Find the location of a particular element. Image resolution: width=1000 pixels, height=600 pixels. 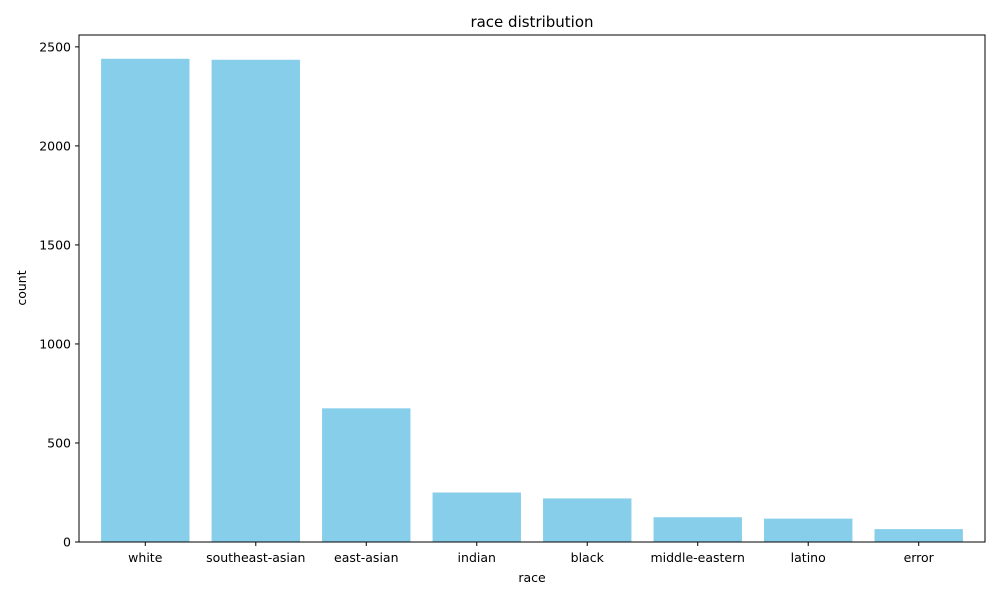

x-tick-label: white is located at coordinates (145, 557).